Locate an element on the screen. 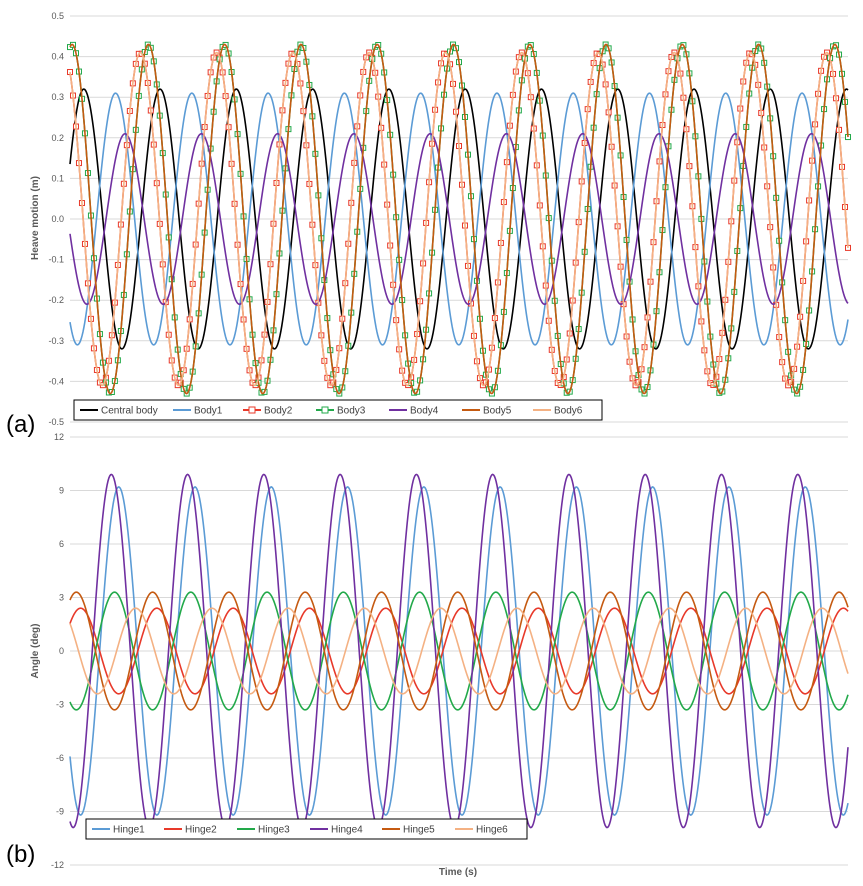 The width and height of the screenshot is (863, 886). series-line-hinge3 is located at coordinates (459, 651).